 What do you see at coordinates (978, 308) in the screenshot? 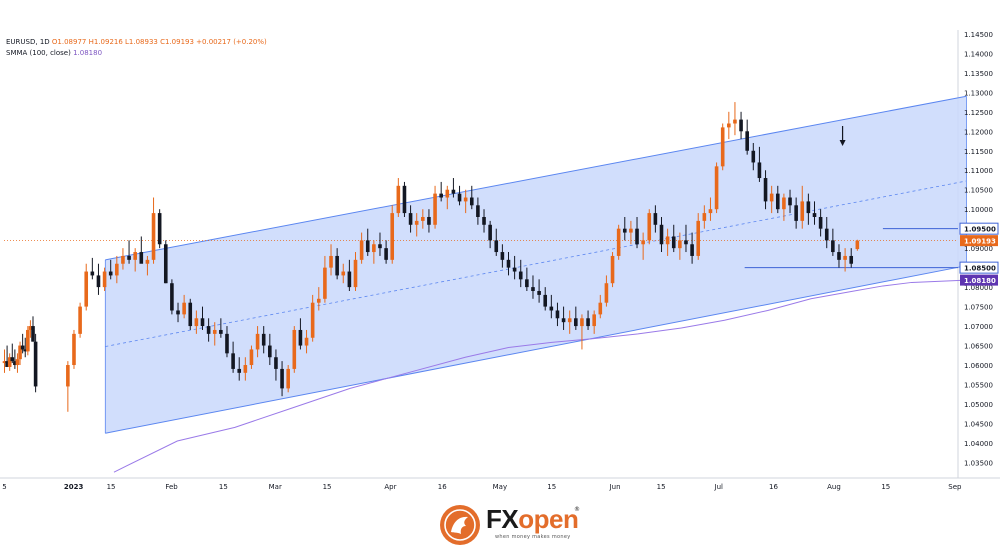
I see `y-tick-label: 1.07500` at bounding box center [978, 308].